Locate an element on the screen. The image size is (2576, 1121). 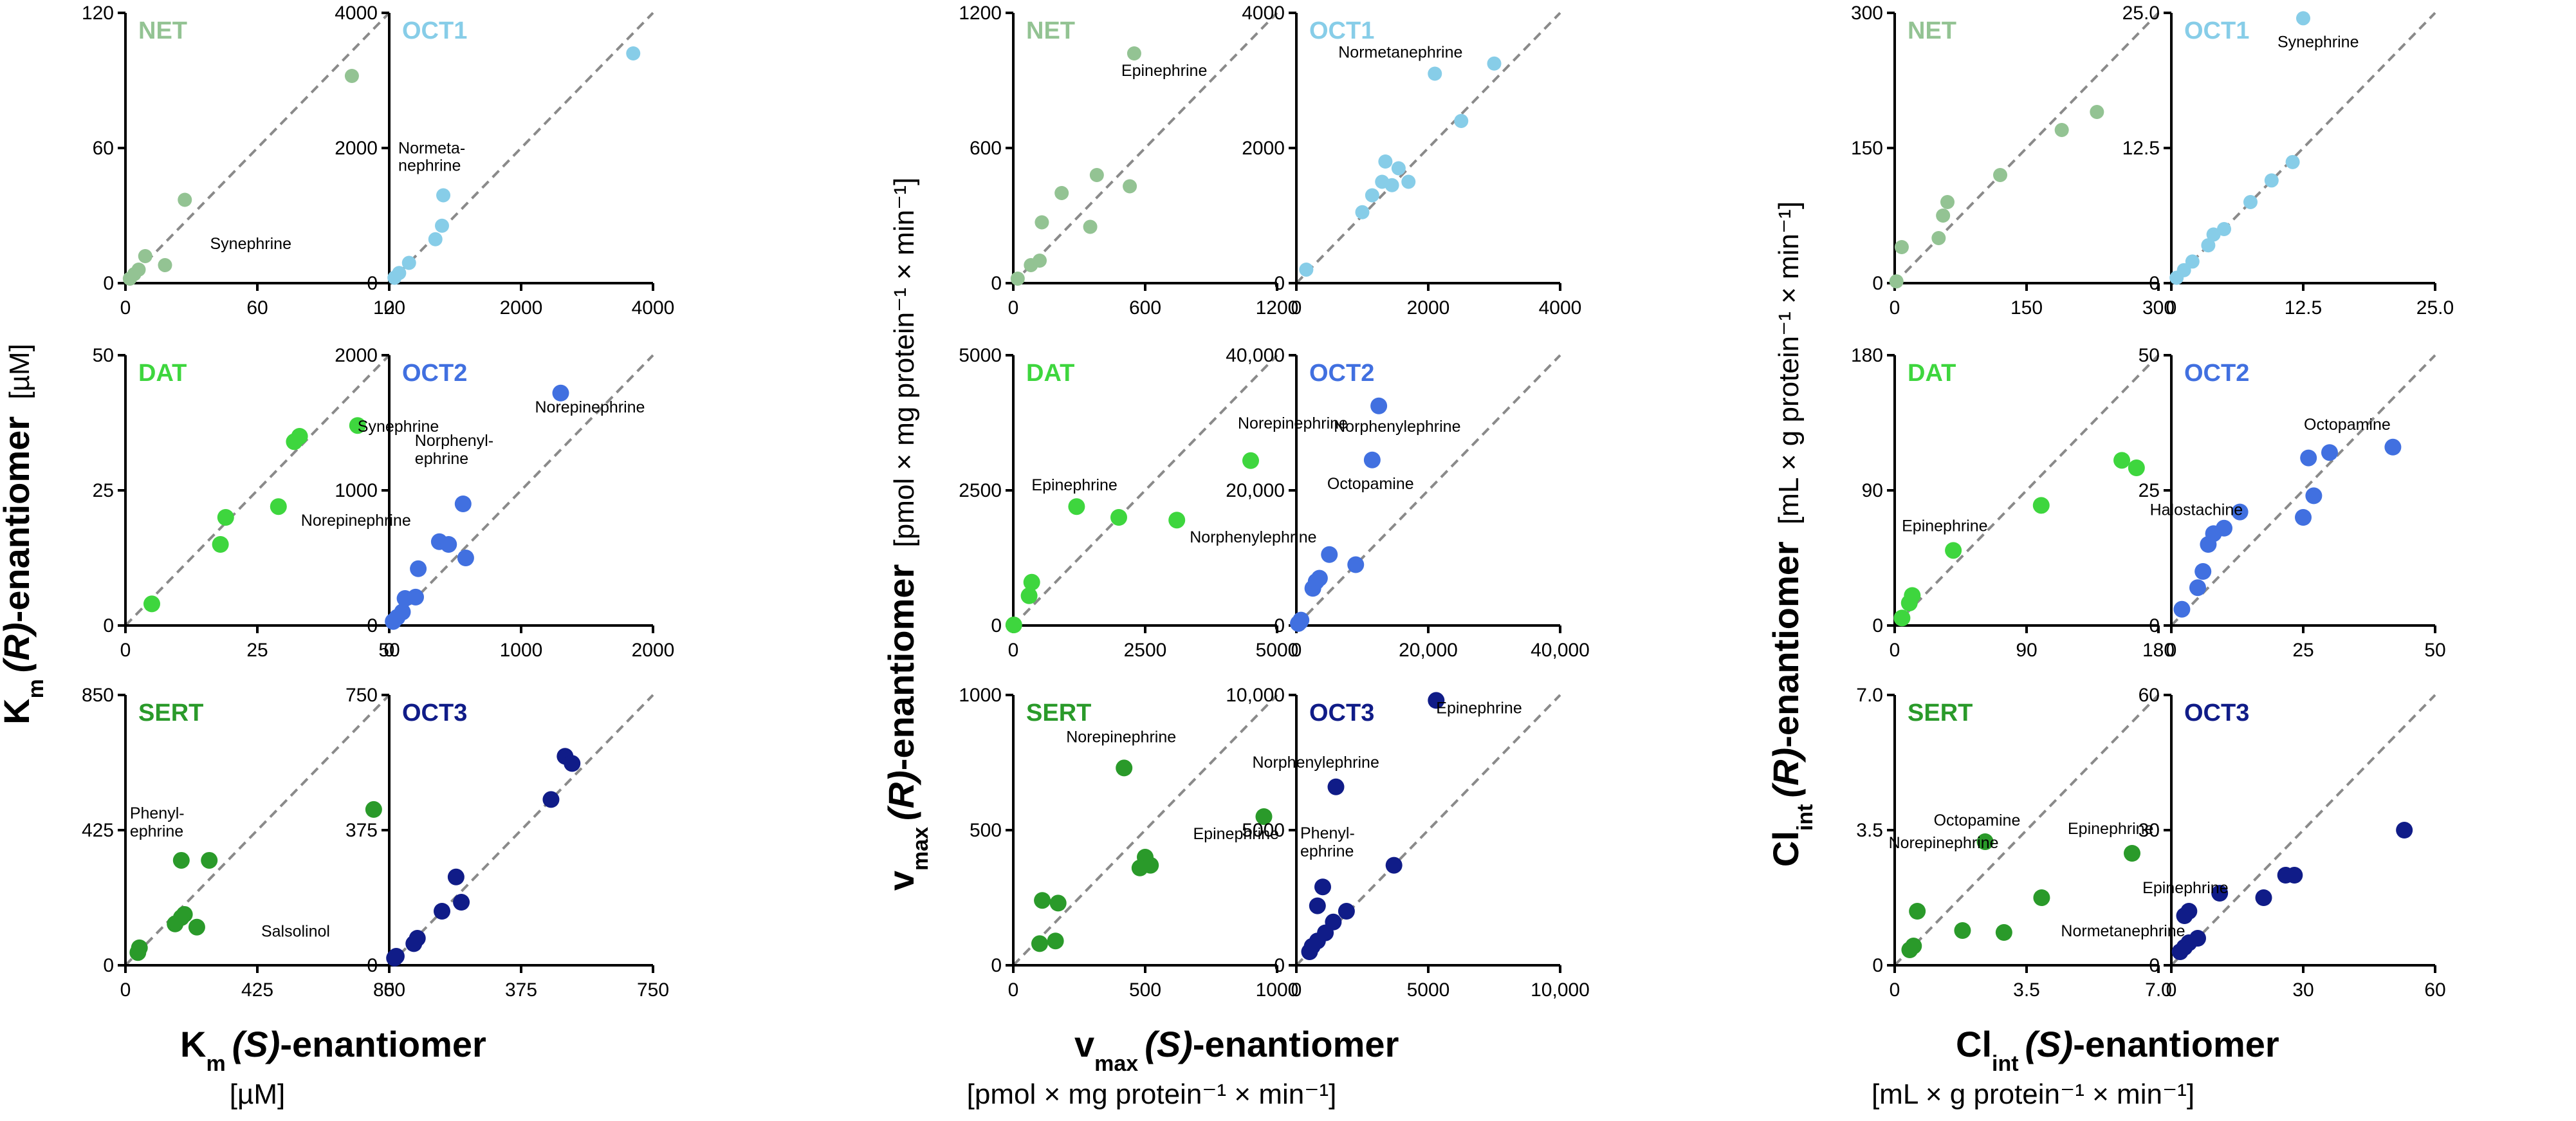
panel-title: DAT is located at coordinates (162, 373).